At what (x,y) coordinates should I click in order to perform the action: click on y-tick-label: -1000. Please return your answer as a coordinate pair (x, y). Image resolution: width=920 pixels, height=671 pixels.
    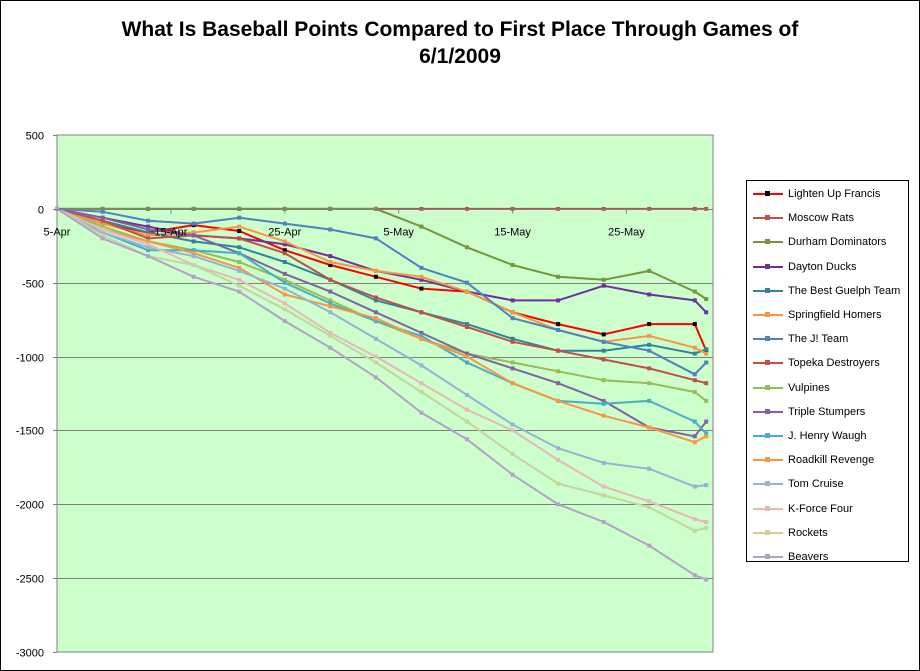
    Looking at the image, I should click on (30, 359).